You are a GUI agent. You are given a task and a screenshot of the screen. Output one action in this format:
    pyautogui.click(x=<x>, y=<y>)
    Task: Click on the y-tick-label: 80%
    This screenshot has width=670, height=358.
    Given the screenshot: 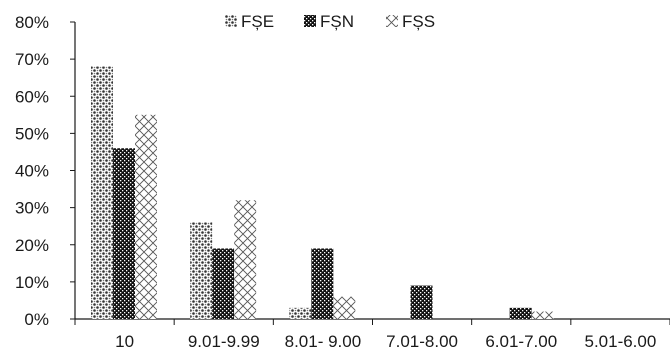 What is the action you would take?
    pyautogui.click(x=32, y=22)
    